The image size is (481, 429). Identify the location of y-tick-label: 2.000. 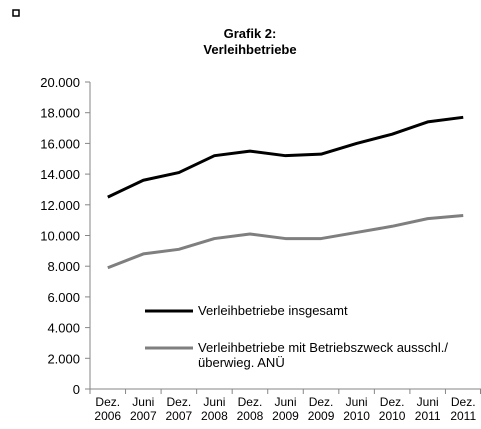
(63, 358).